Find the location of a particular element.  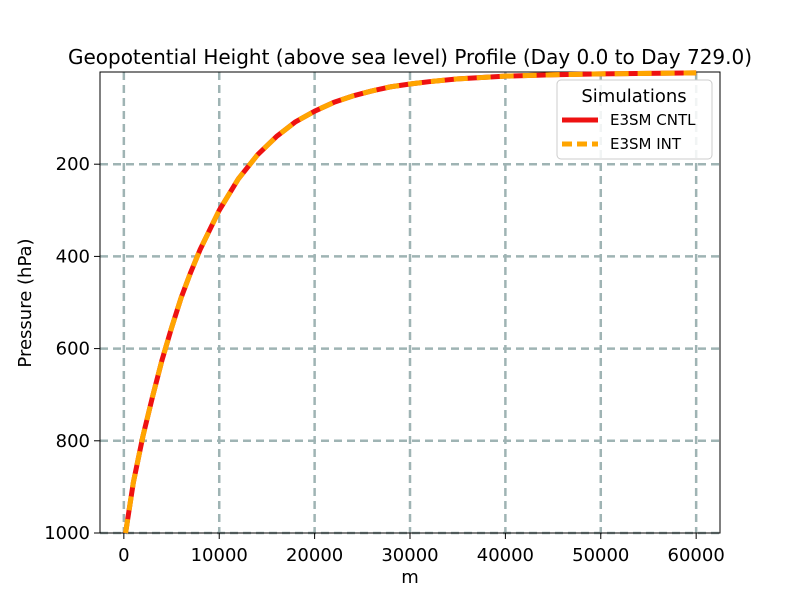

x-tick-label: 30000 is located at coordinates (409, 555).